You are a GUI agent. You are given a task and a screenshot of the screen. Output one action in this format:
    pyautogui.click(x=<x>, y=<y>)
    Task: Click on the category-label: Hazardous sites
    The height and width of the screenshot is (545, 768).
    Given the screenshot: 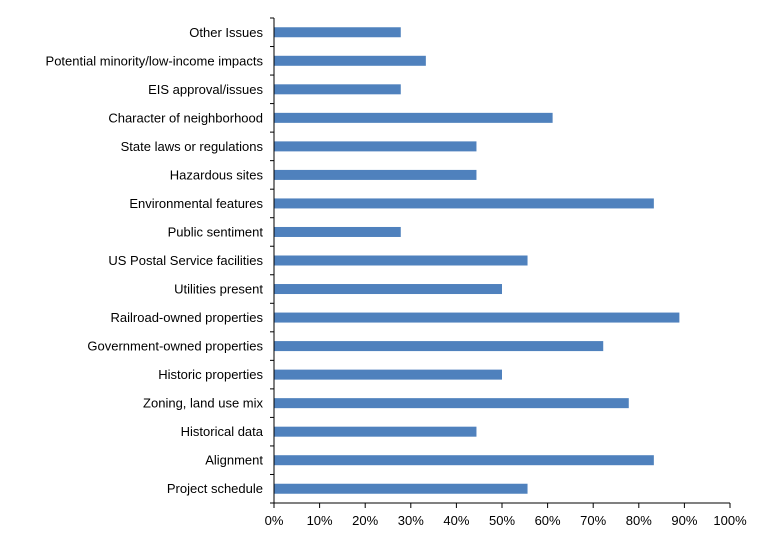 What is the action you would take?
    pyautogui.click(x=217, y=174)
    